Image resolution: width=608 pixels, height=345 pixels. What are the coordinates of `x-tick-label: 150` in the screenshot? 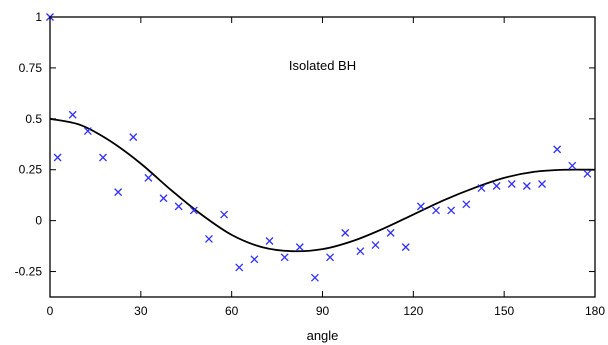 It's located at (504, 311).